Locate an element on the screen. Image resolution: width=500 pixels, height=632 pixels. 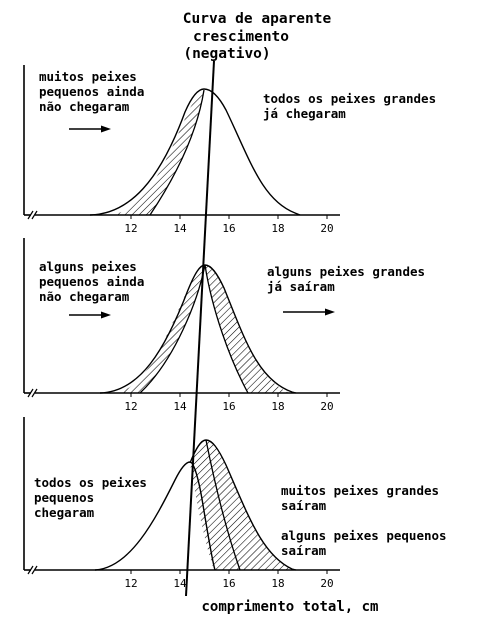
right-annotation-line-1: todos os peixes grandes is located at coordinates (349, 98).